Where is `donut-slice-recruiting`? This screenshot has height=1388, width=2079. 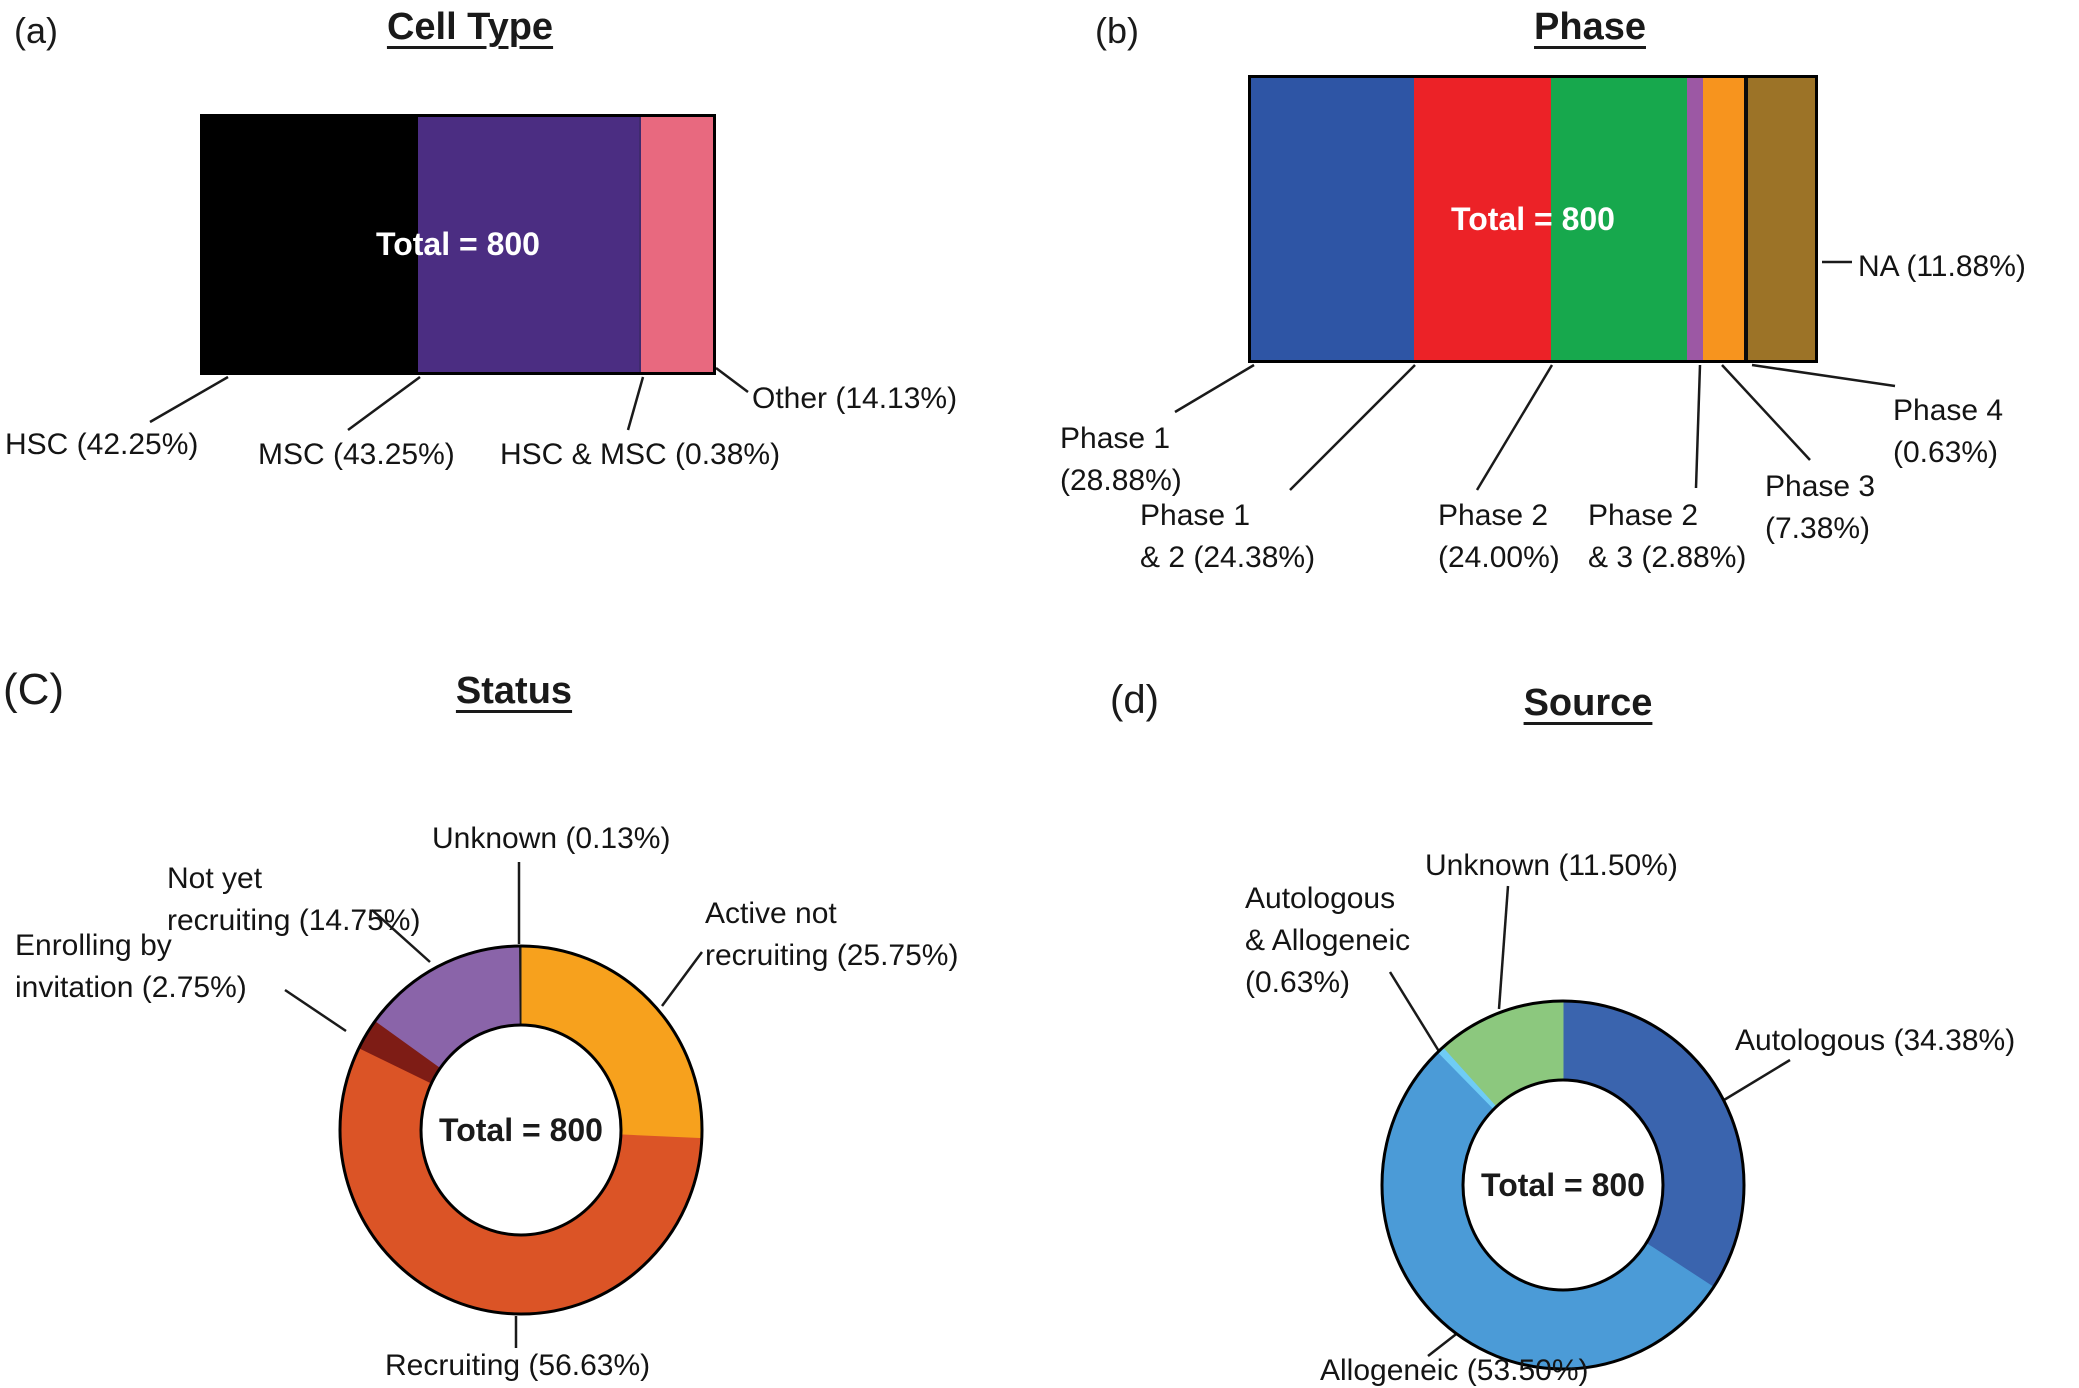 donut-slice-recruiting is located at coordinates (521, 1181).